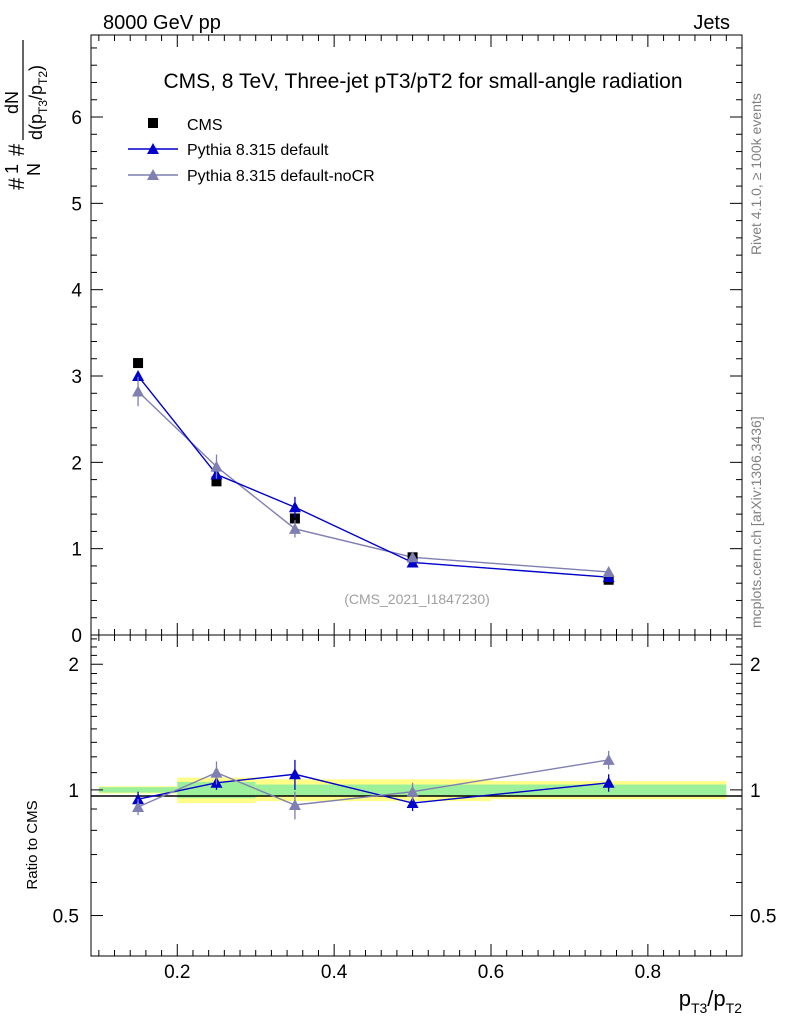 The image size is (786, 1024). Describe the element at coordinates (73, 665) in the screenshot. I see `ratio-y-tick-label: 2` at that location.